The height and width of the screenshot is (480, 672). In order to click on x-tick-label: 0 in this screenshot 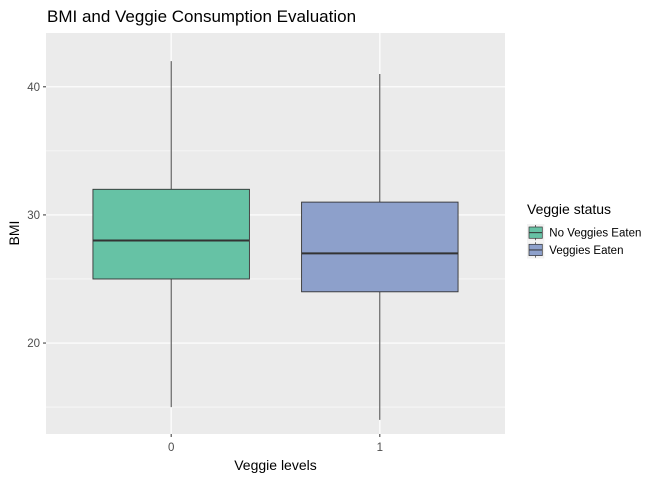, I will do `click(171, 448)`.